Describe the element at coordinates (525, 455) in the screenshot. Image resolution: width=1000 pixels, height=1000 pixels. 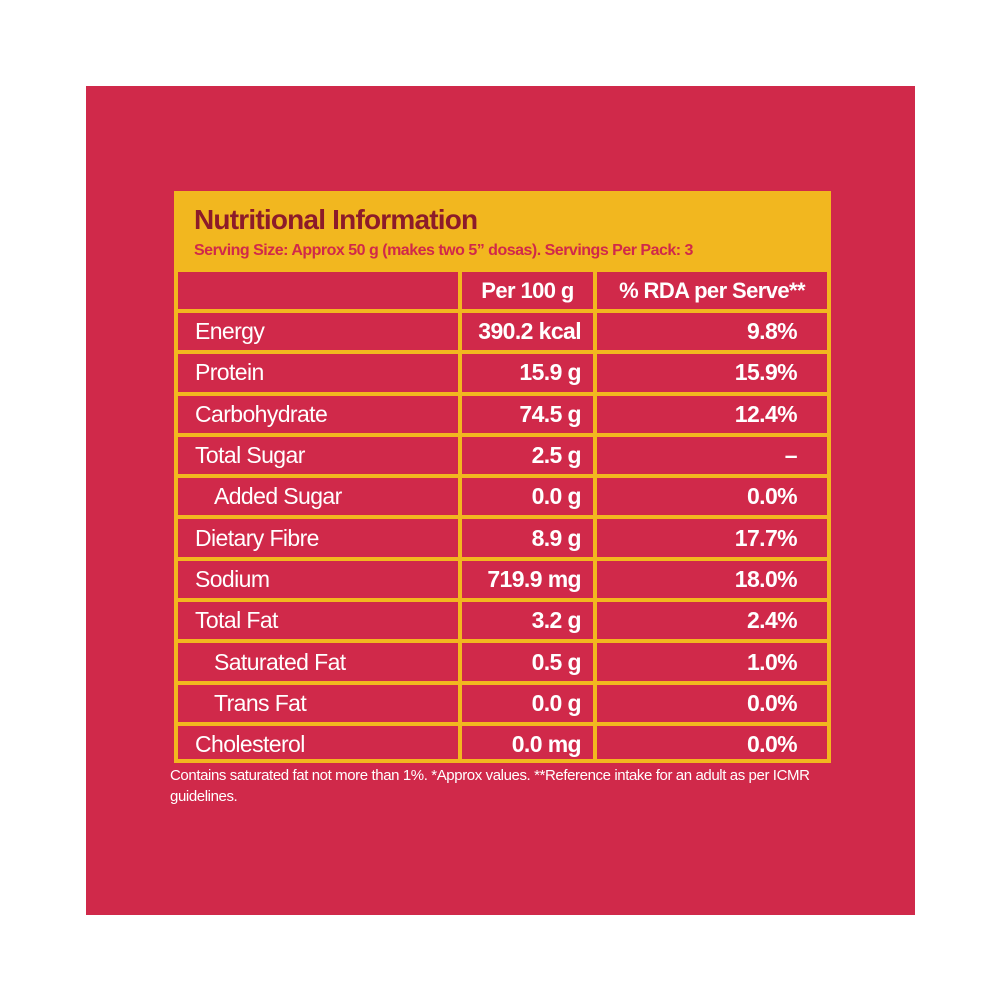
I see `per-100g-value: 2.5 g` at that location.